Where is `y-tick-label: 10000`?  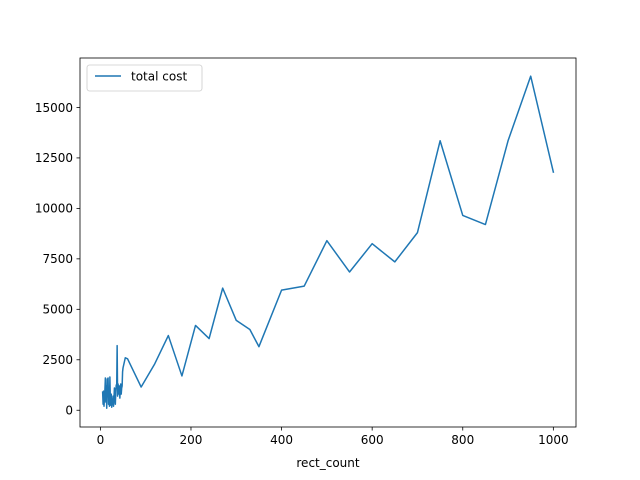
y-tick-label: 10000 is located at coordinates (54, 209).